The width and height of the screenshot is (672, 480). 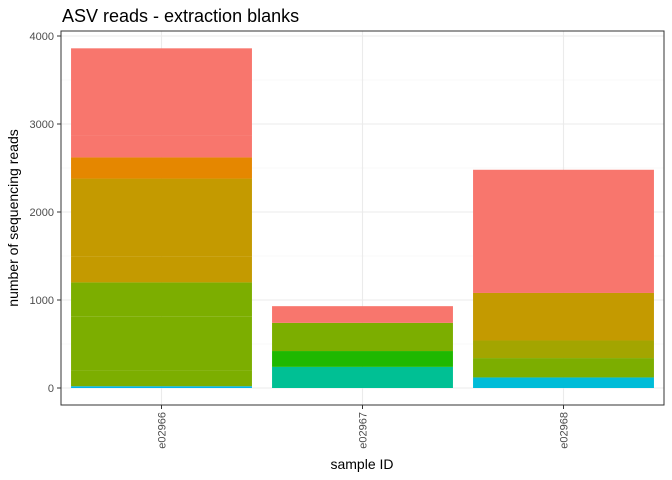 I want to click on y-axis-title: number of sequencing reads, so click(x=13, y=217).